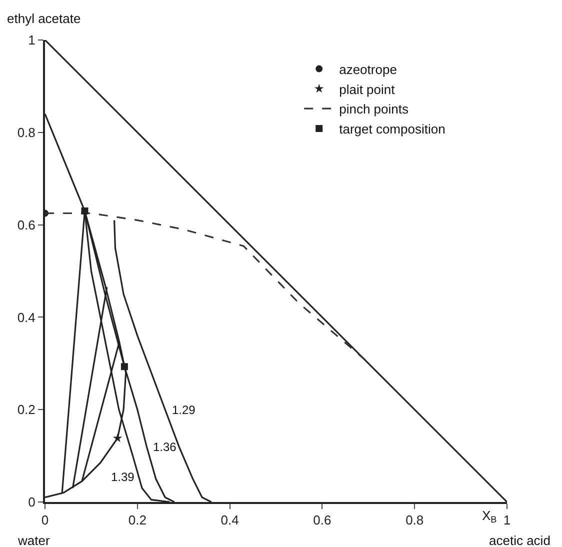 This screenshot has width=562, height=547. I want to click on y-tick-label: 0, so click(32, 502).